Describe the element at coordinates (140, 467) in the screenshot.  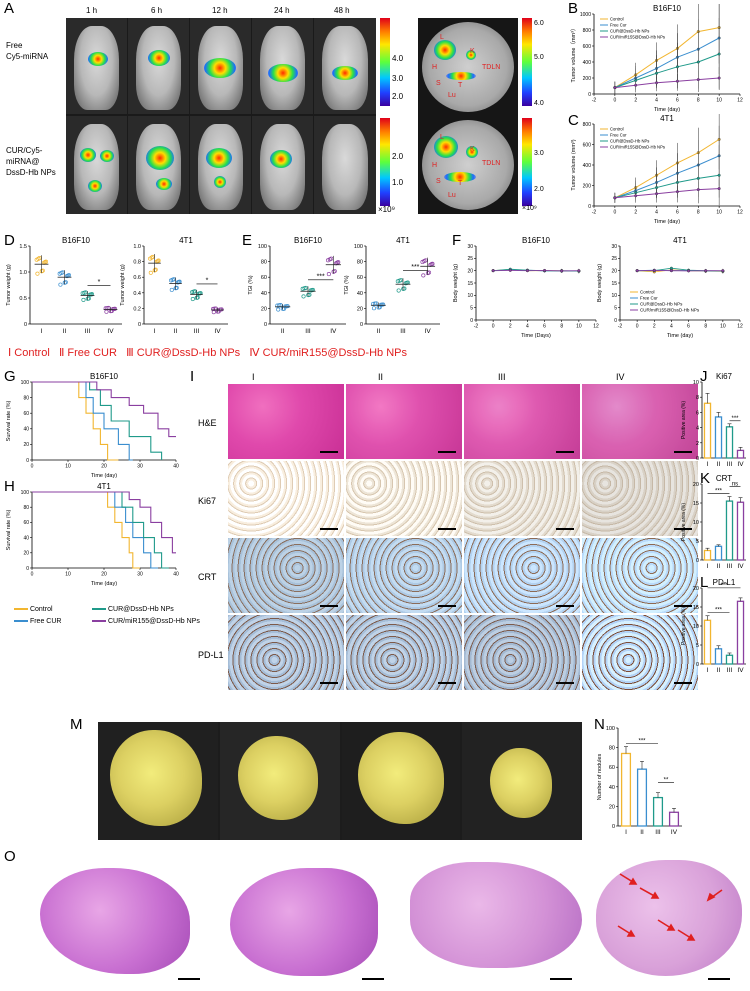
I see `x-tick-label: 30` at that location.